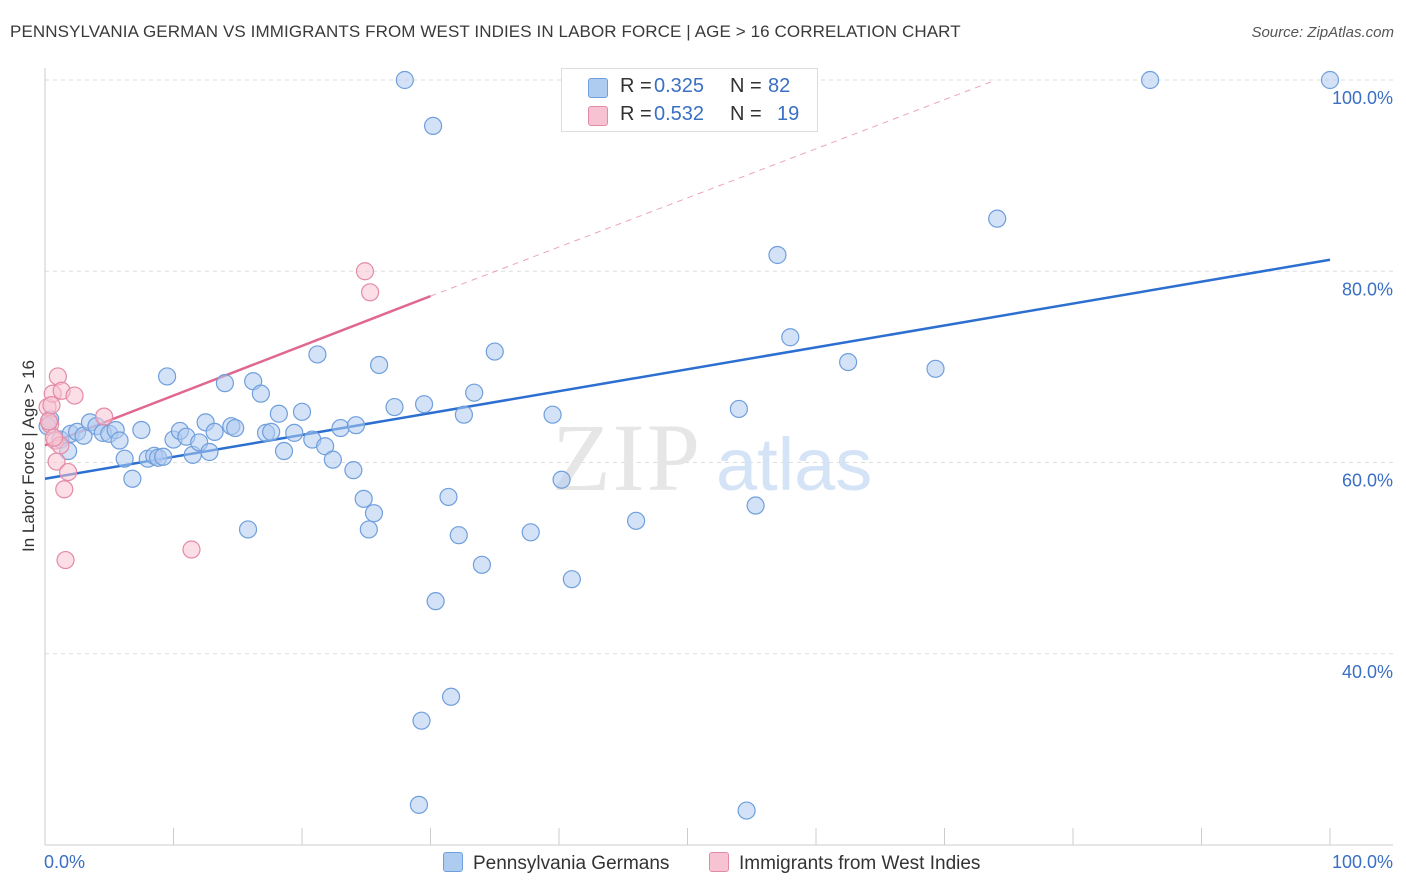 Image resolution: width=1406 pixels, height=892 pixels. What do you see at coordinates (860, 863) in the screenshot?
I see `legend-label: Immigrants from West Indies` at bounding box center [860, 863].